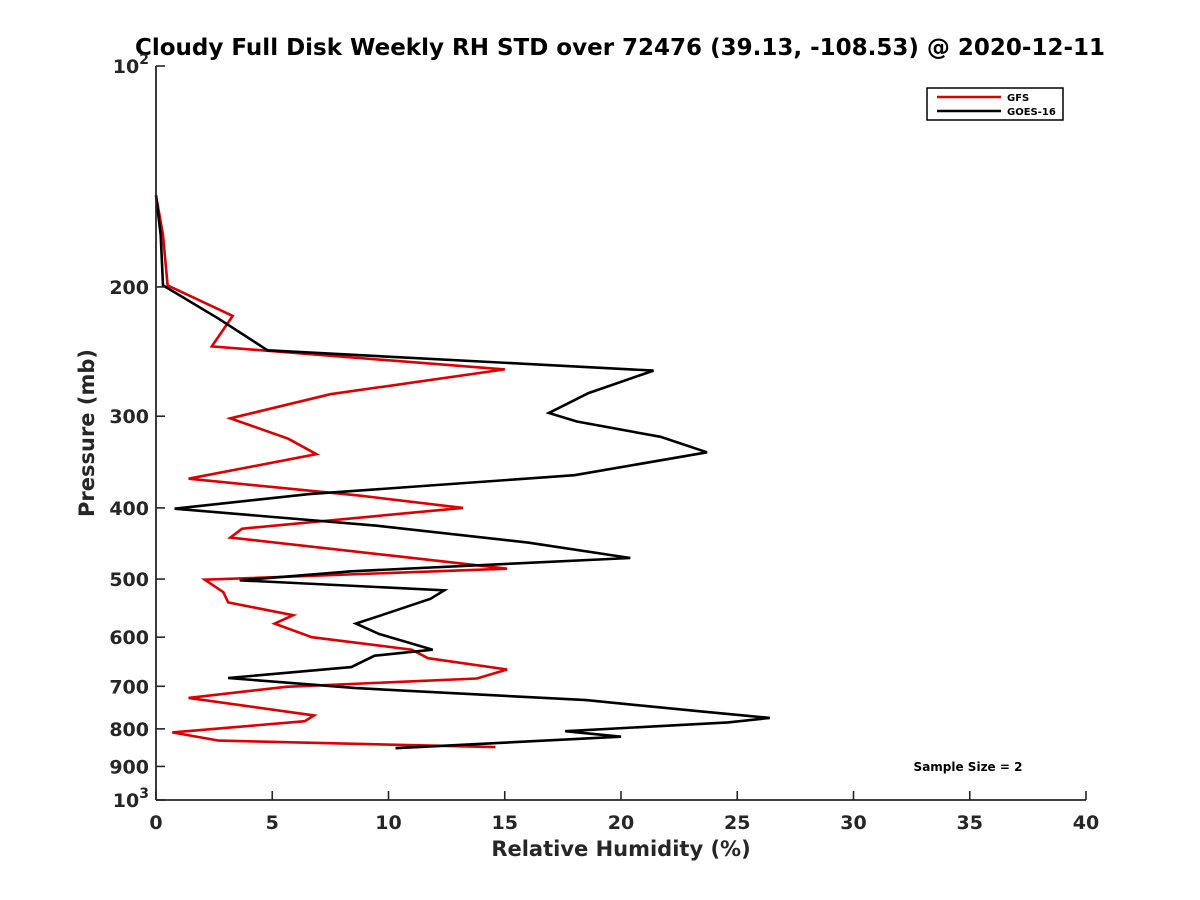 This screenshot has width=1200, height=900. I want to click on y-axis-ticks: 10² 200 300 400 500 600 700 800 900 10³, so click(137, 432).